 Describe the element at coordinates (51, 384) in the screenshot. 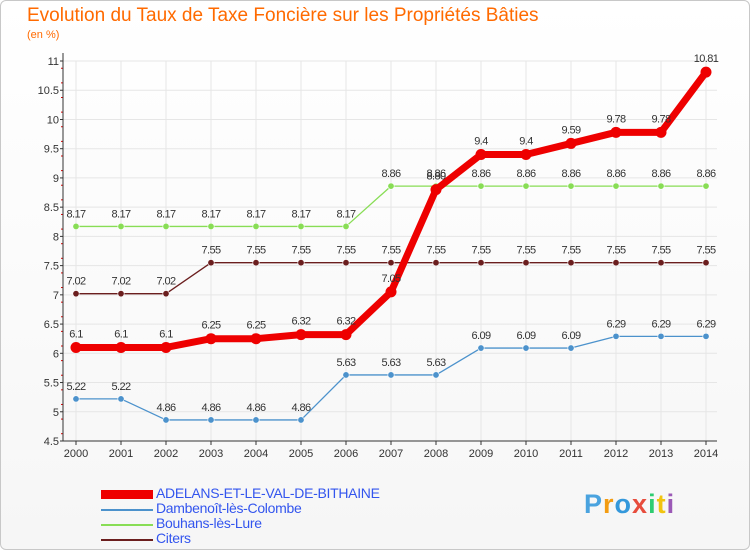

I see `y-tick-label: 5.5` at that location.